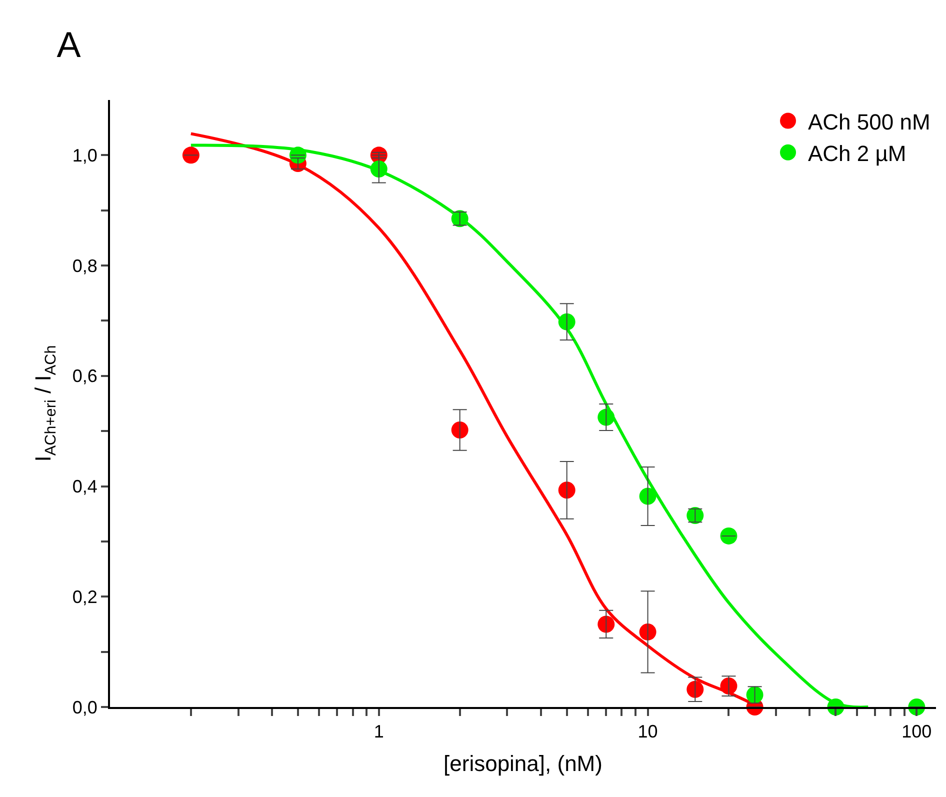 This screenshot has height=797, width=946. I want to click on x-tick-label: 1, so click(379, 732).